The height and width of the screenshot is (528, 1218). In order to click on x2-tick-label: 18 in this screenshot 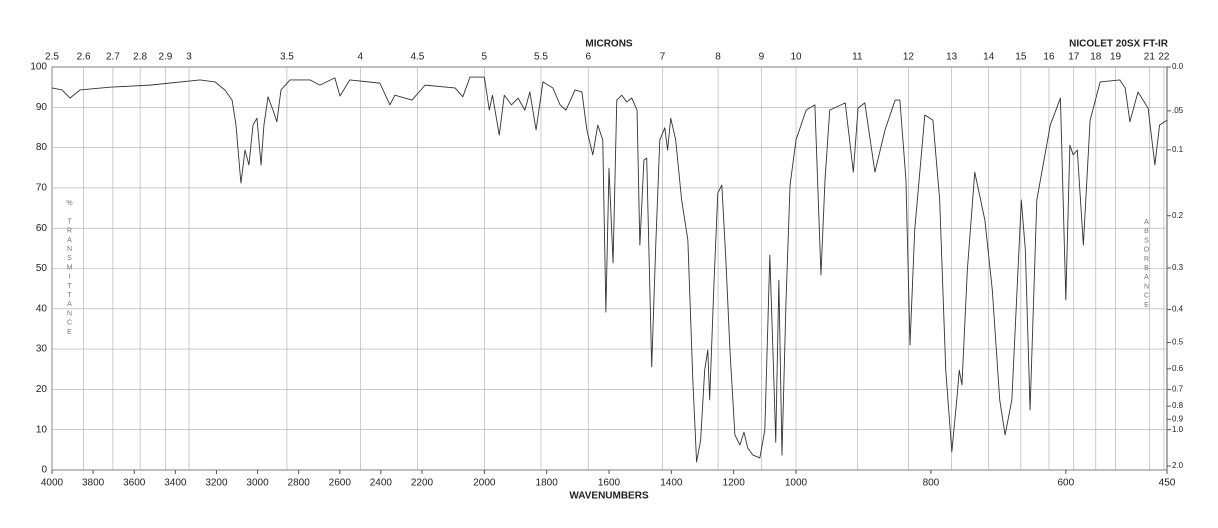, I will do `click(1096, 57)`.